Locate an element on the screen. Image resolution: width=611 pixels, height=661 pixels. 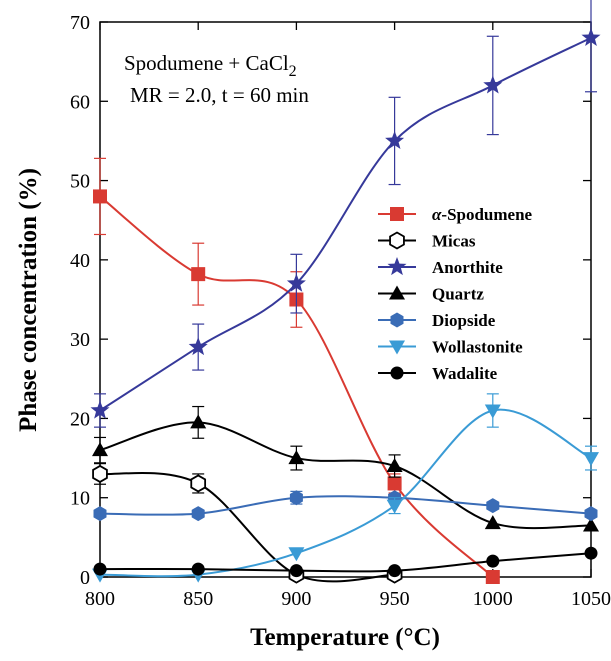
x-tick-label: 1000 is located at coordinates (493, 599).